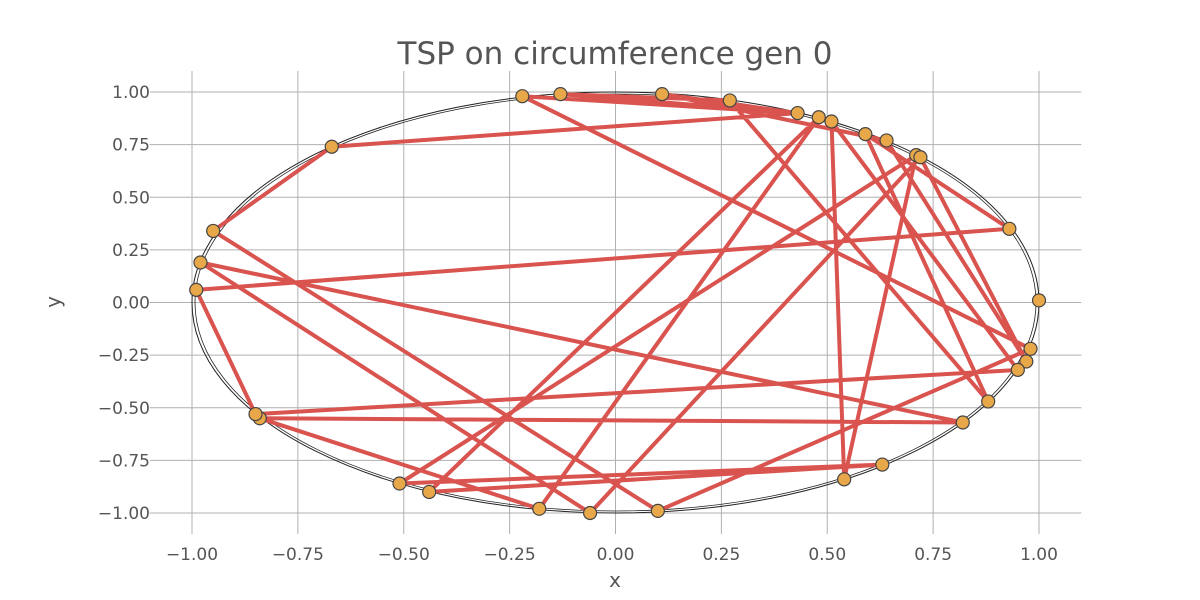 Image resolution: width=1200 pixels, height=600 pixels. Describe the element at coordinates (124, 514) in the screenshot. I see `y-tick-label: −1.00` at that location.